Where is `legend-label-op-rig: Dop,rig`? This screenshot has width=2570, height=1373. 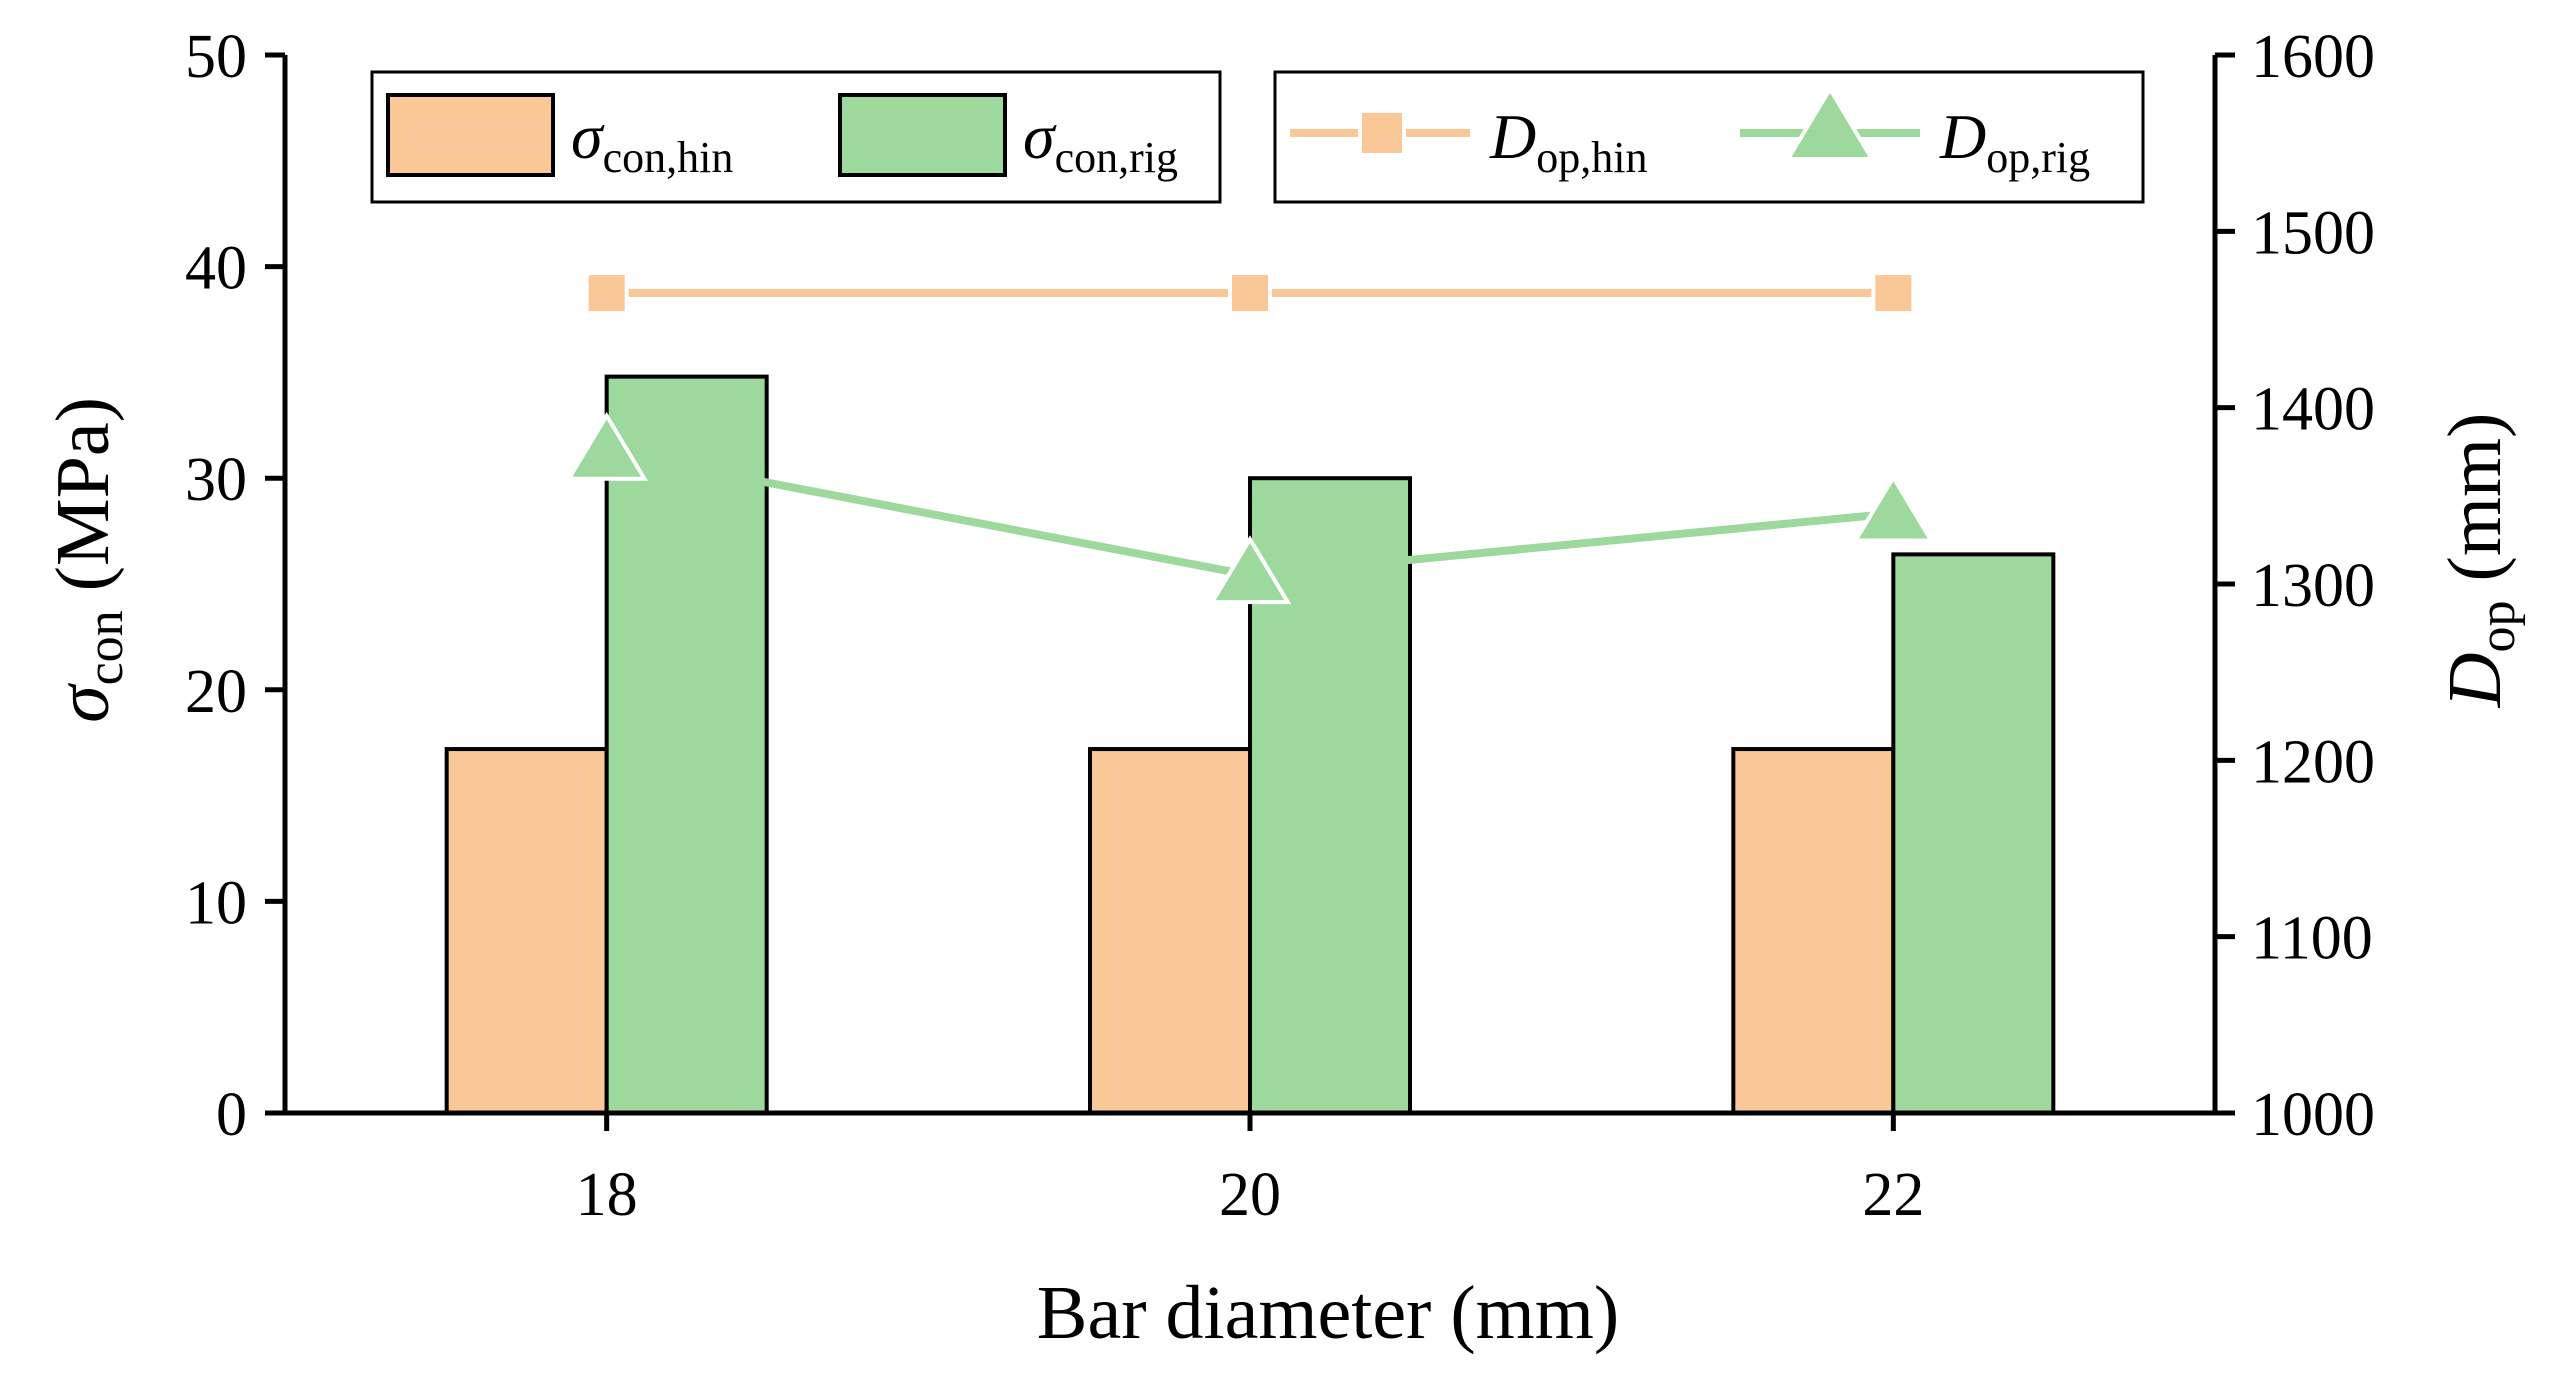 legend-label-op-rig: Dop,rig is located at coordinates (2014, 141).